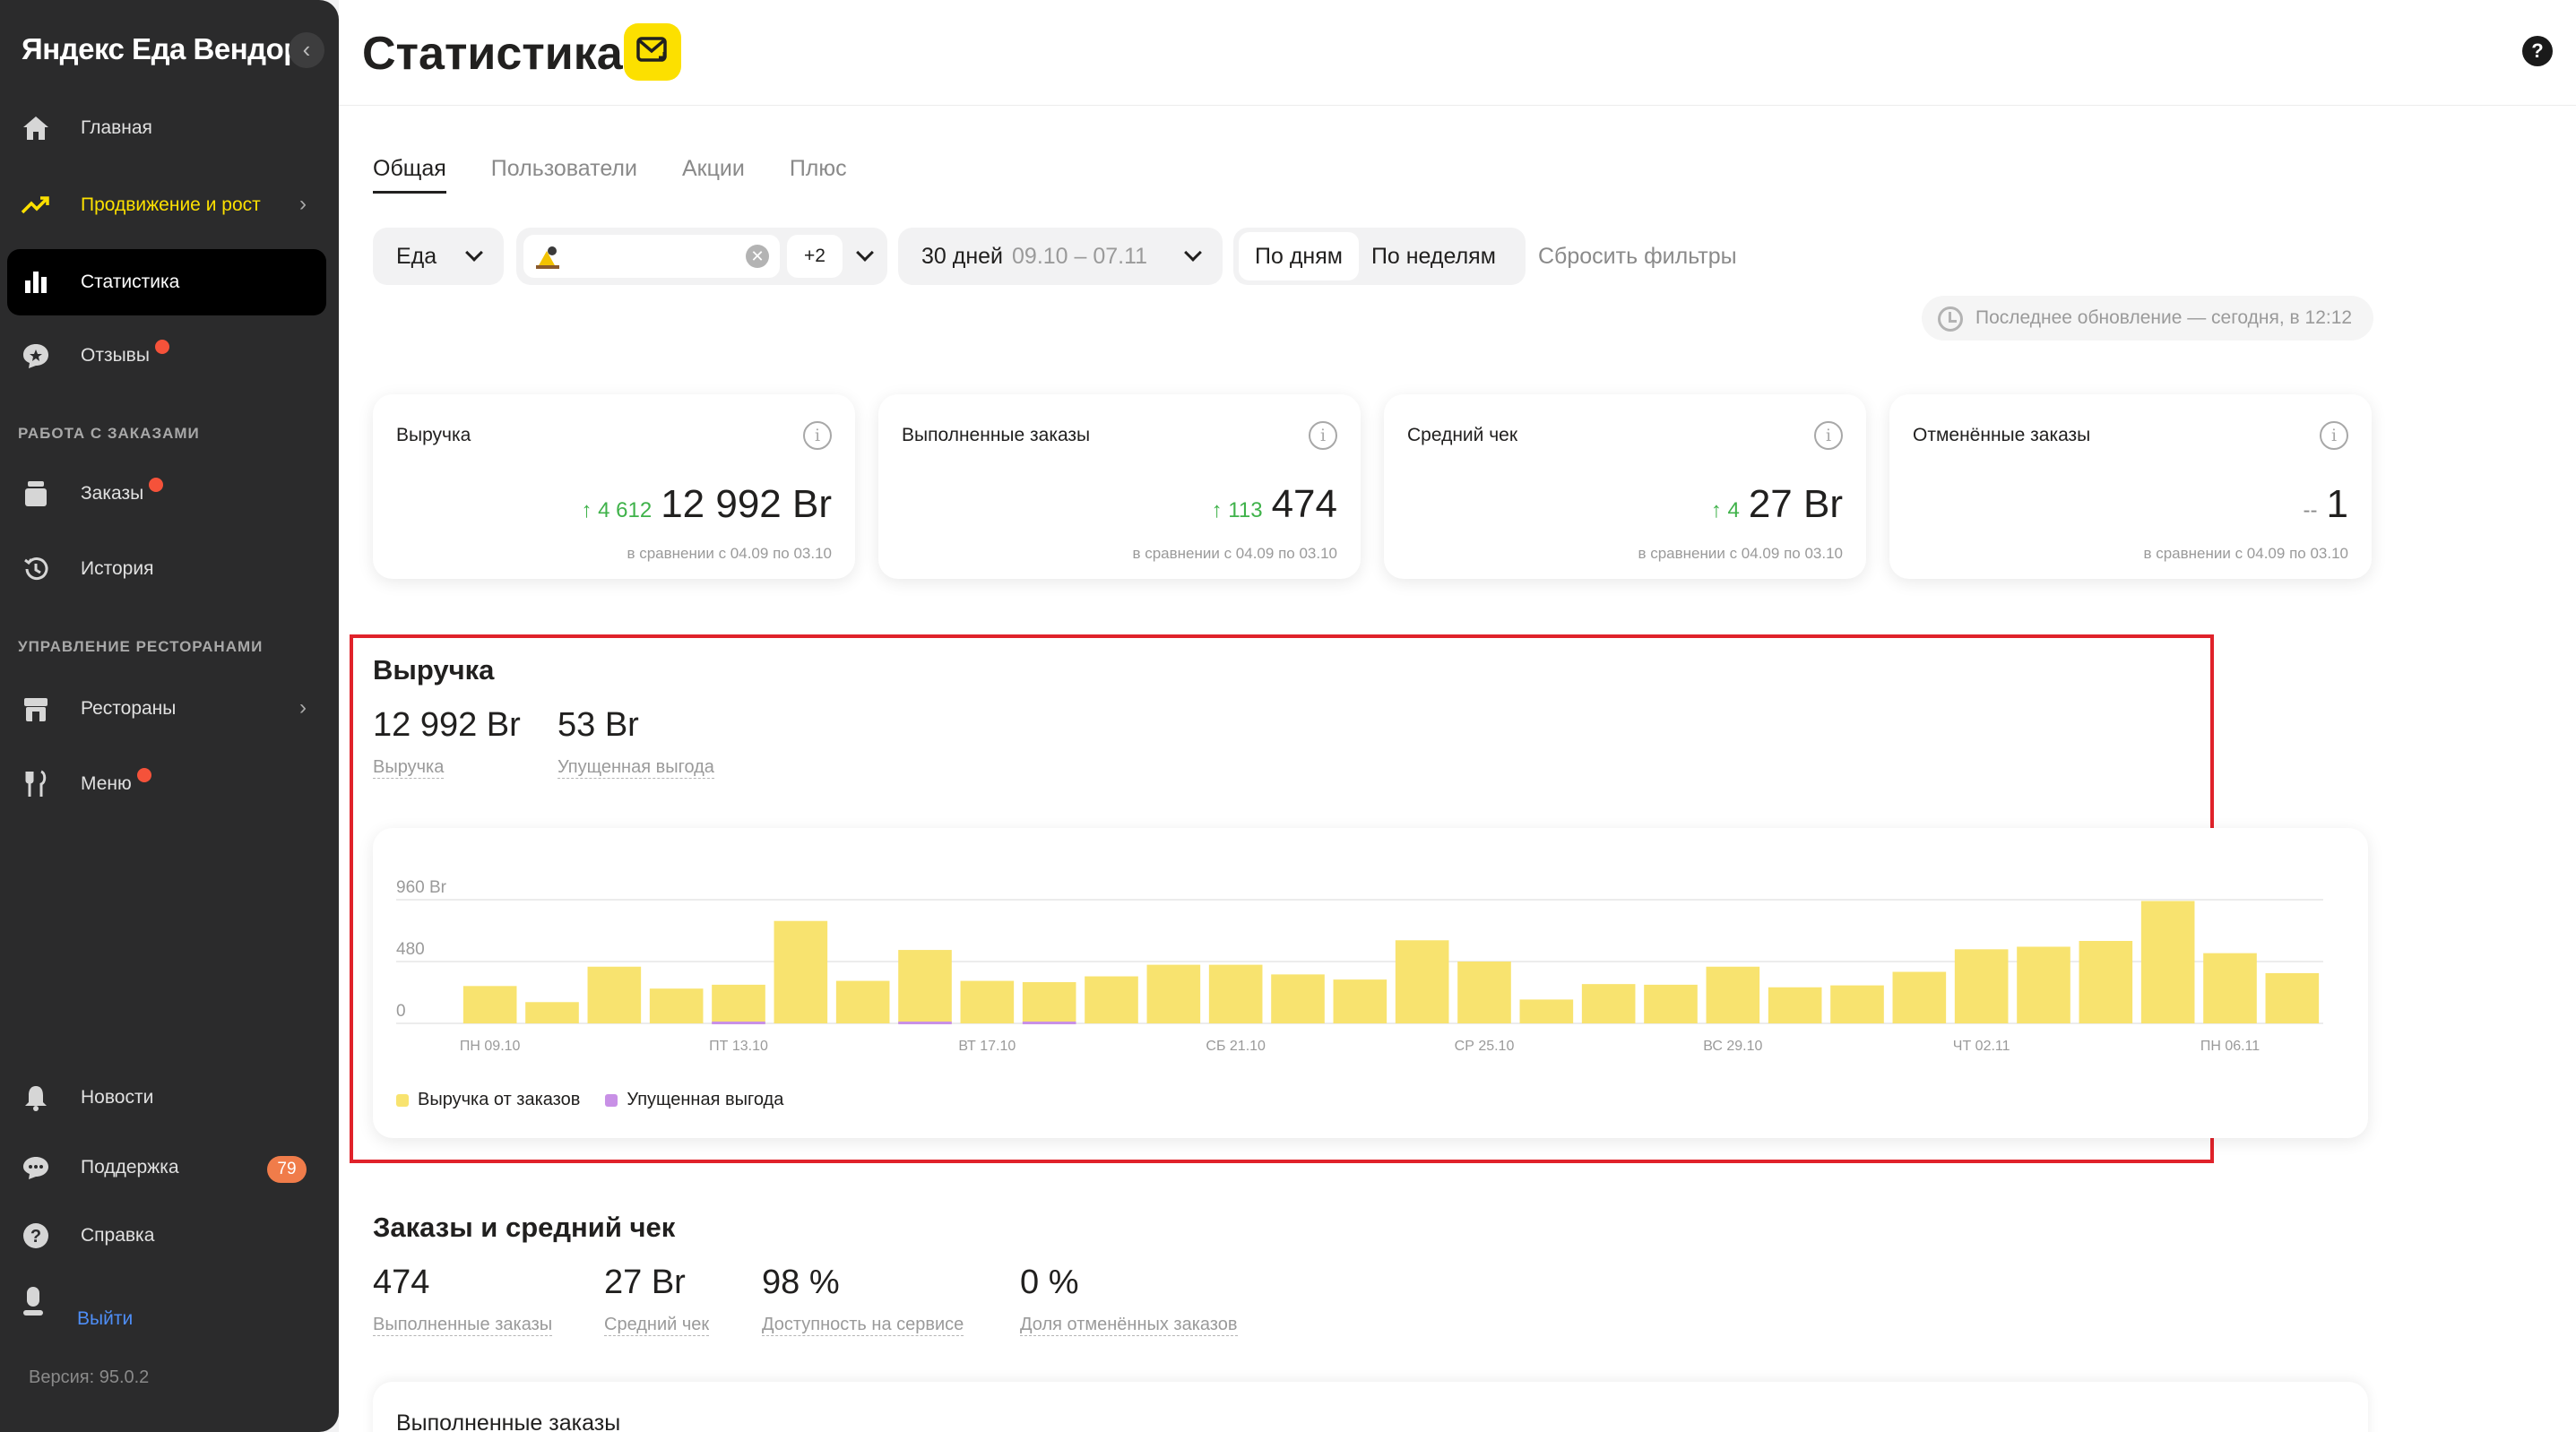 The image size is (2576, 1432). Describe the element at coordinates (36, 709) in the screenshot. I see `store-icon` at that location.